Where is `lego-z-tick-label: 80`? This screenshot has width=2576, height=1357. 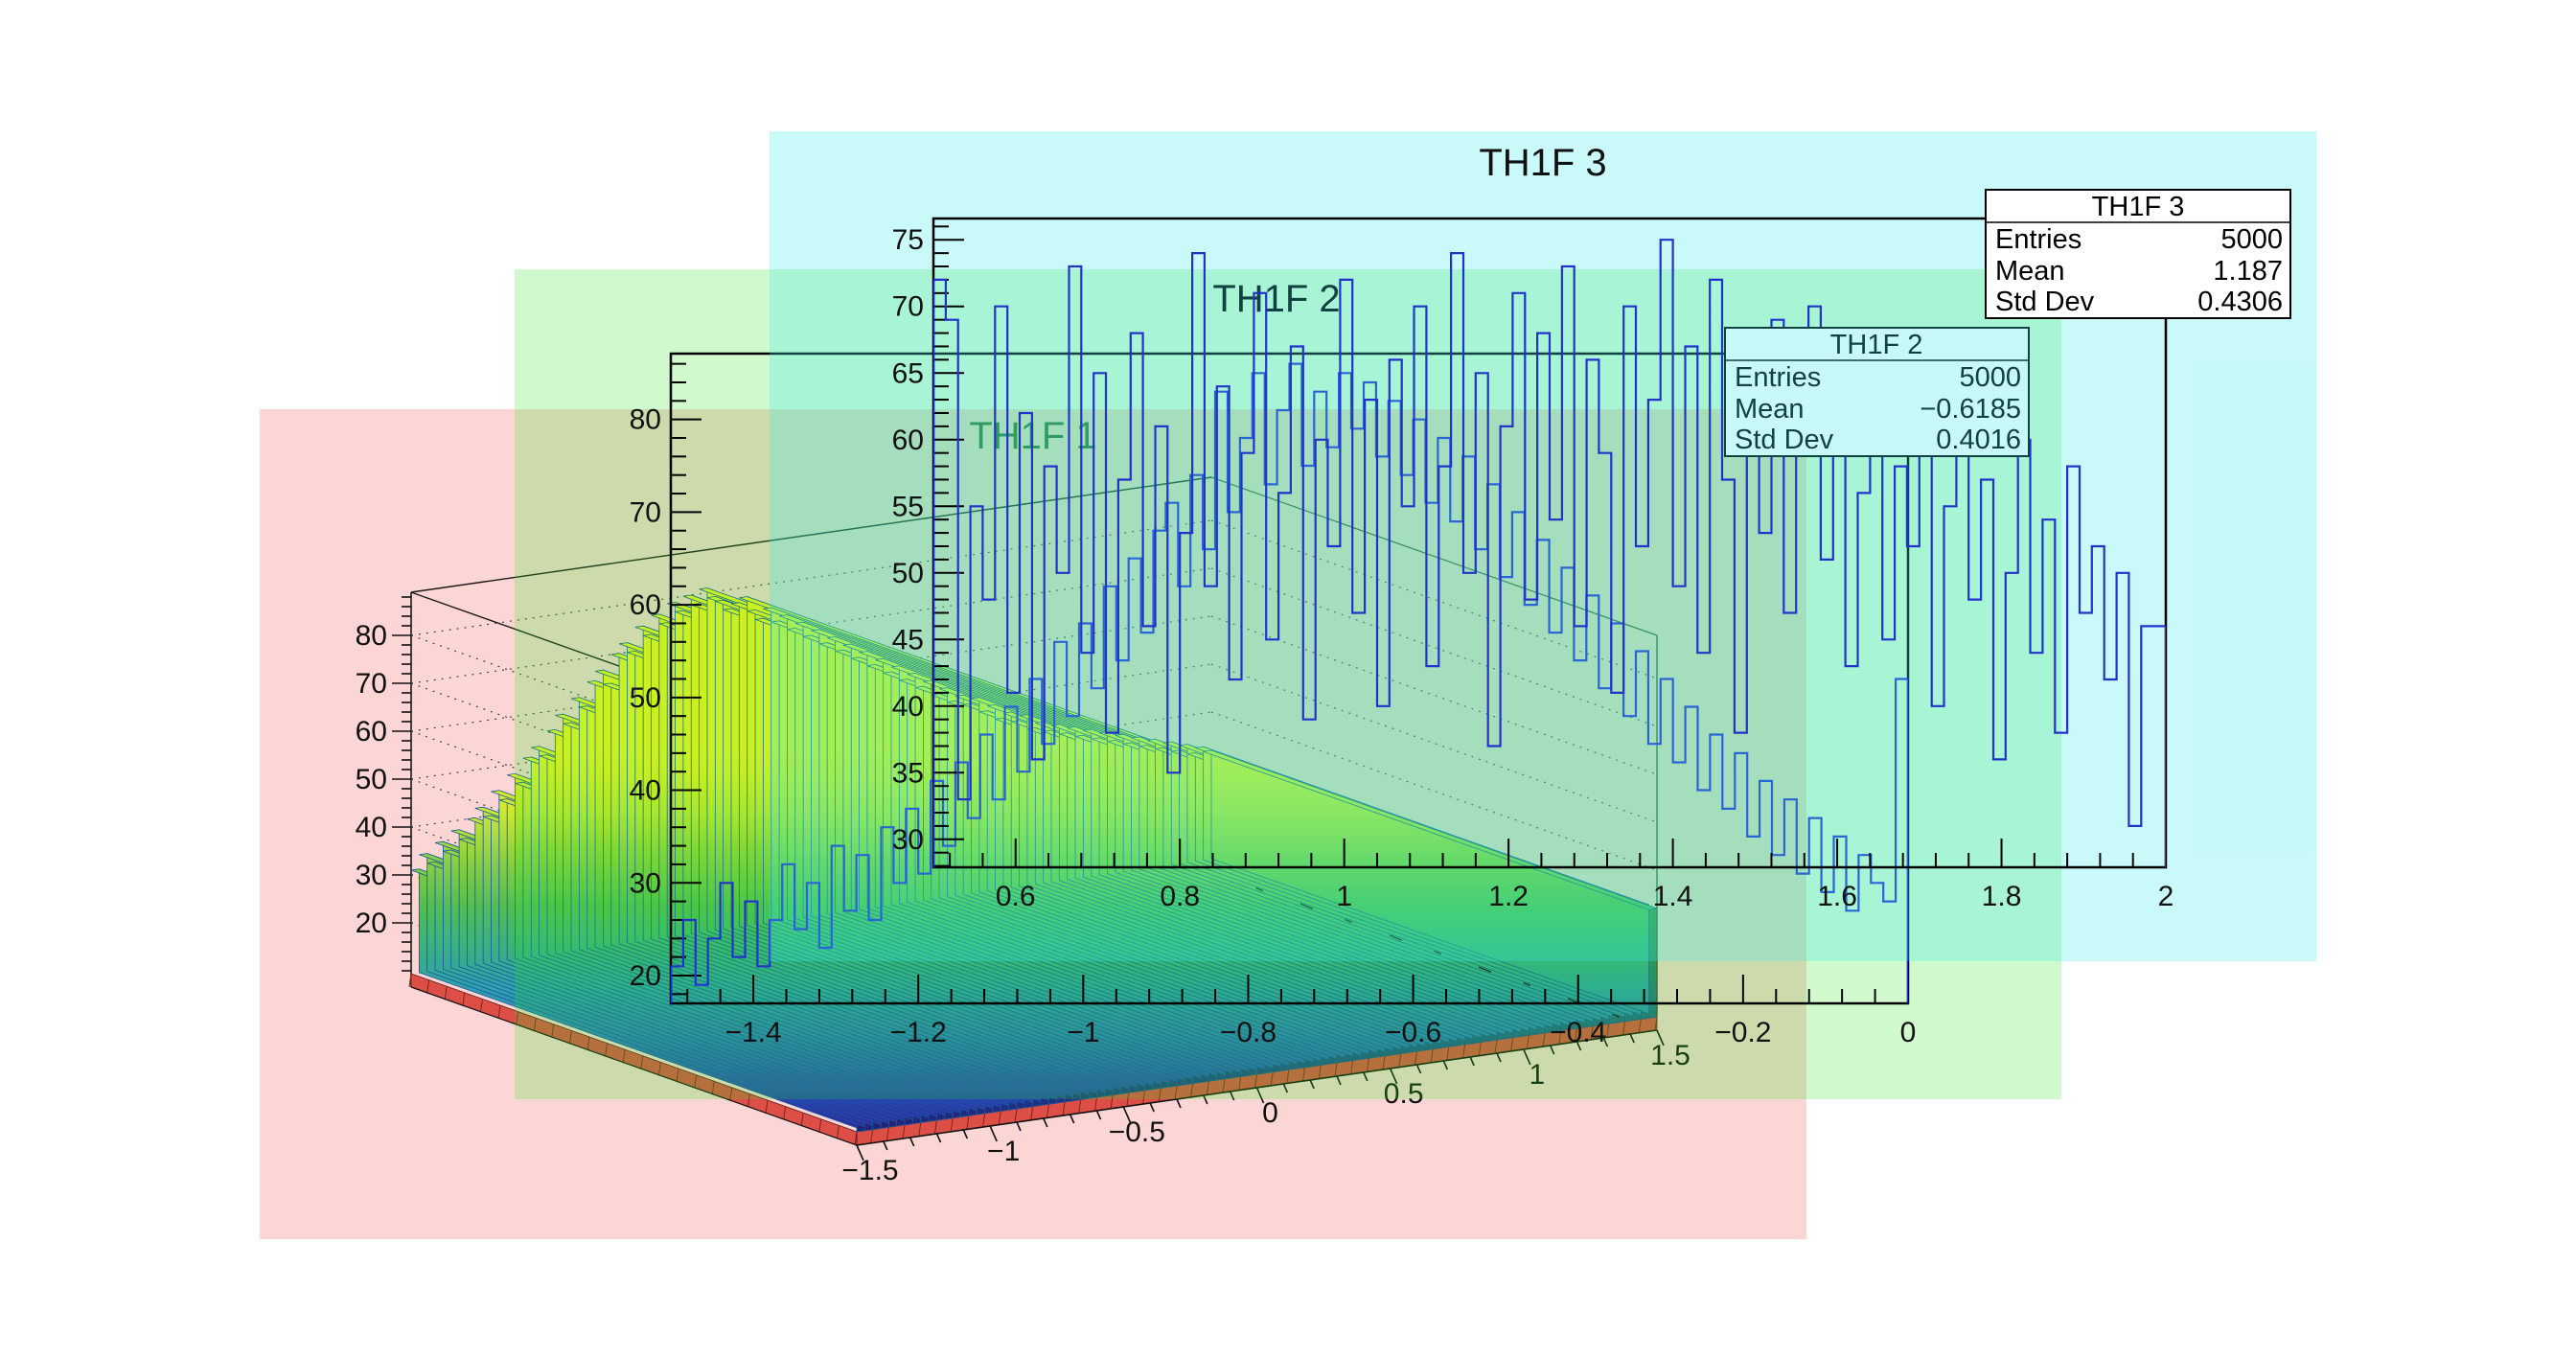 lego-z-tick-label: 80 is located at coordinates (371, 636).